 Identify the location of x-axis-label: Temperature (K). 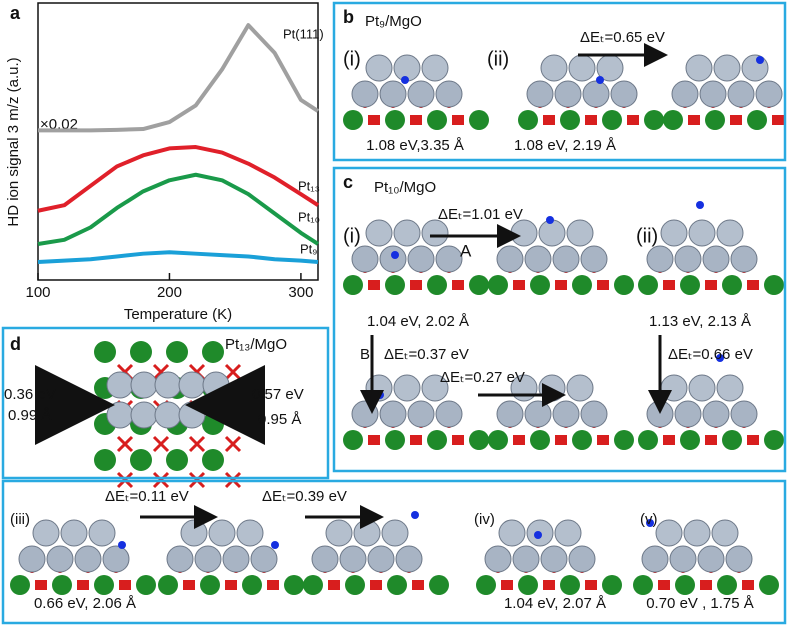
(178, 314).